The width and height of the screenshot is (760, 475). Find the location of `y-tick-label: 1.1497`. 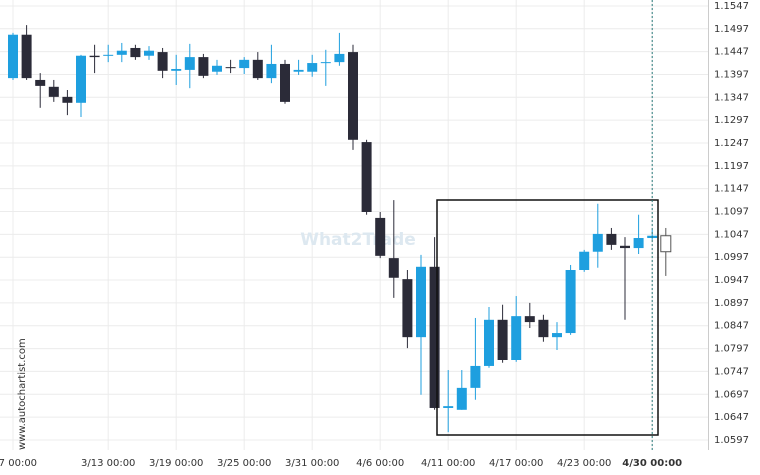

y-tick-label: 1.1497 is located at coordinates (731, 29).